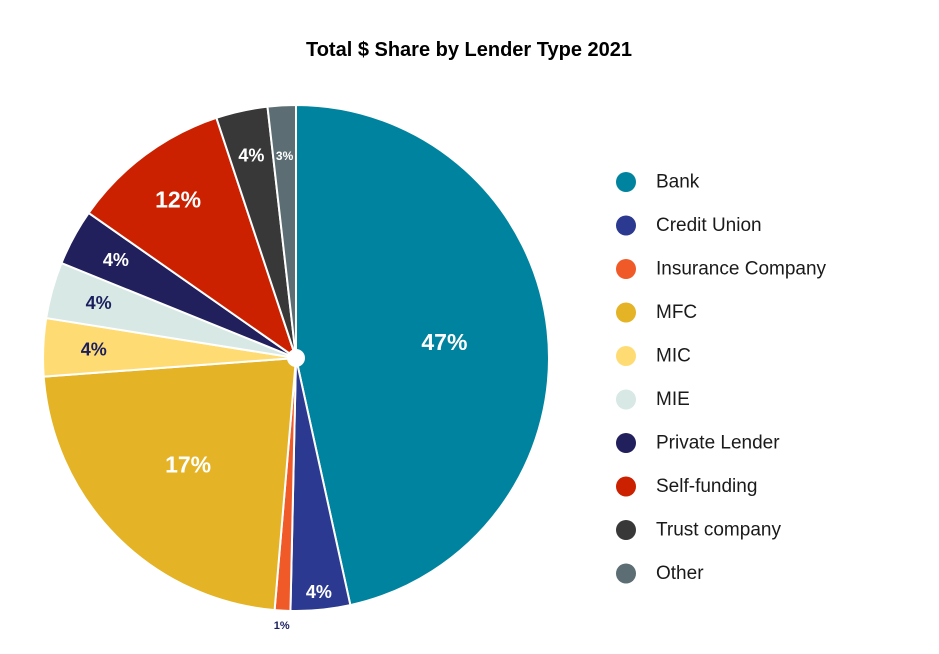 This screenshot has width=939, height=654. I want to click on legend-label-mie: MIE, so click(673, 399).